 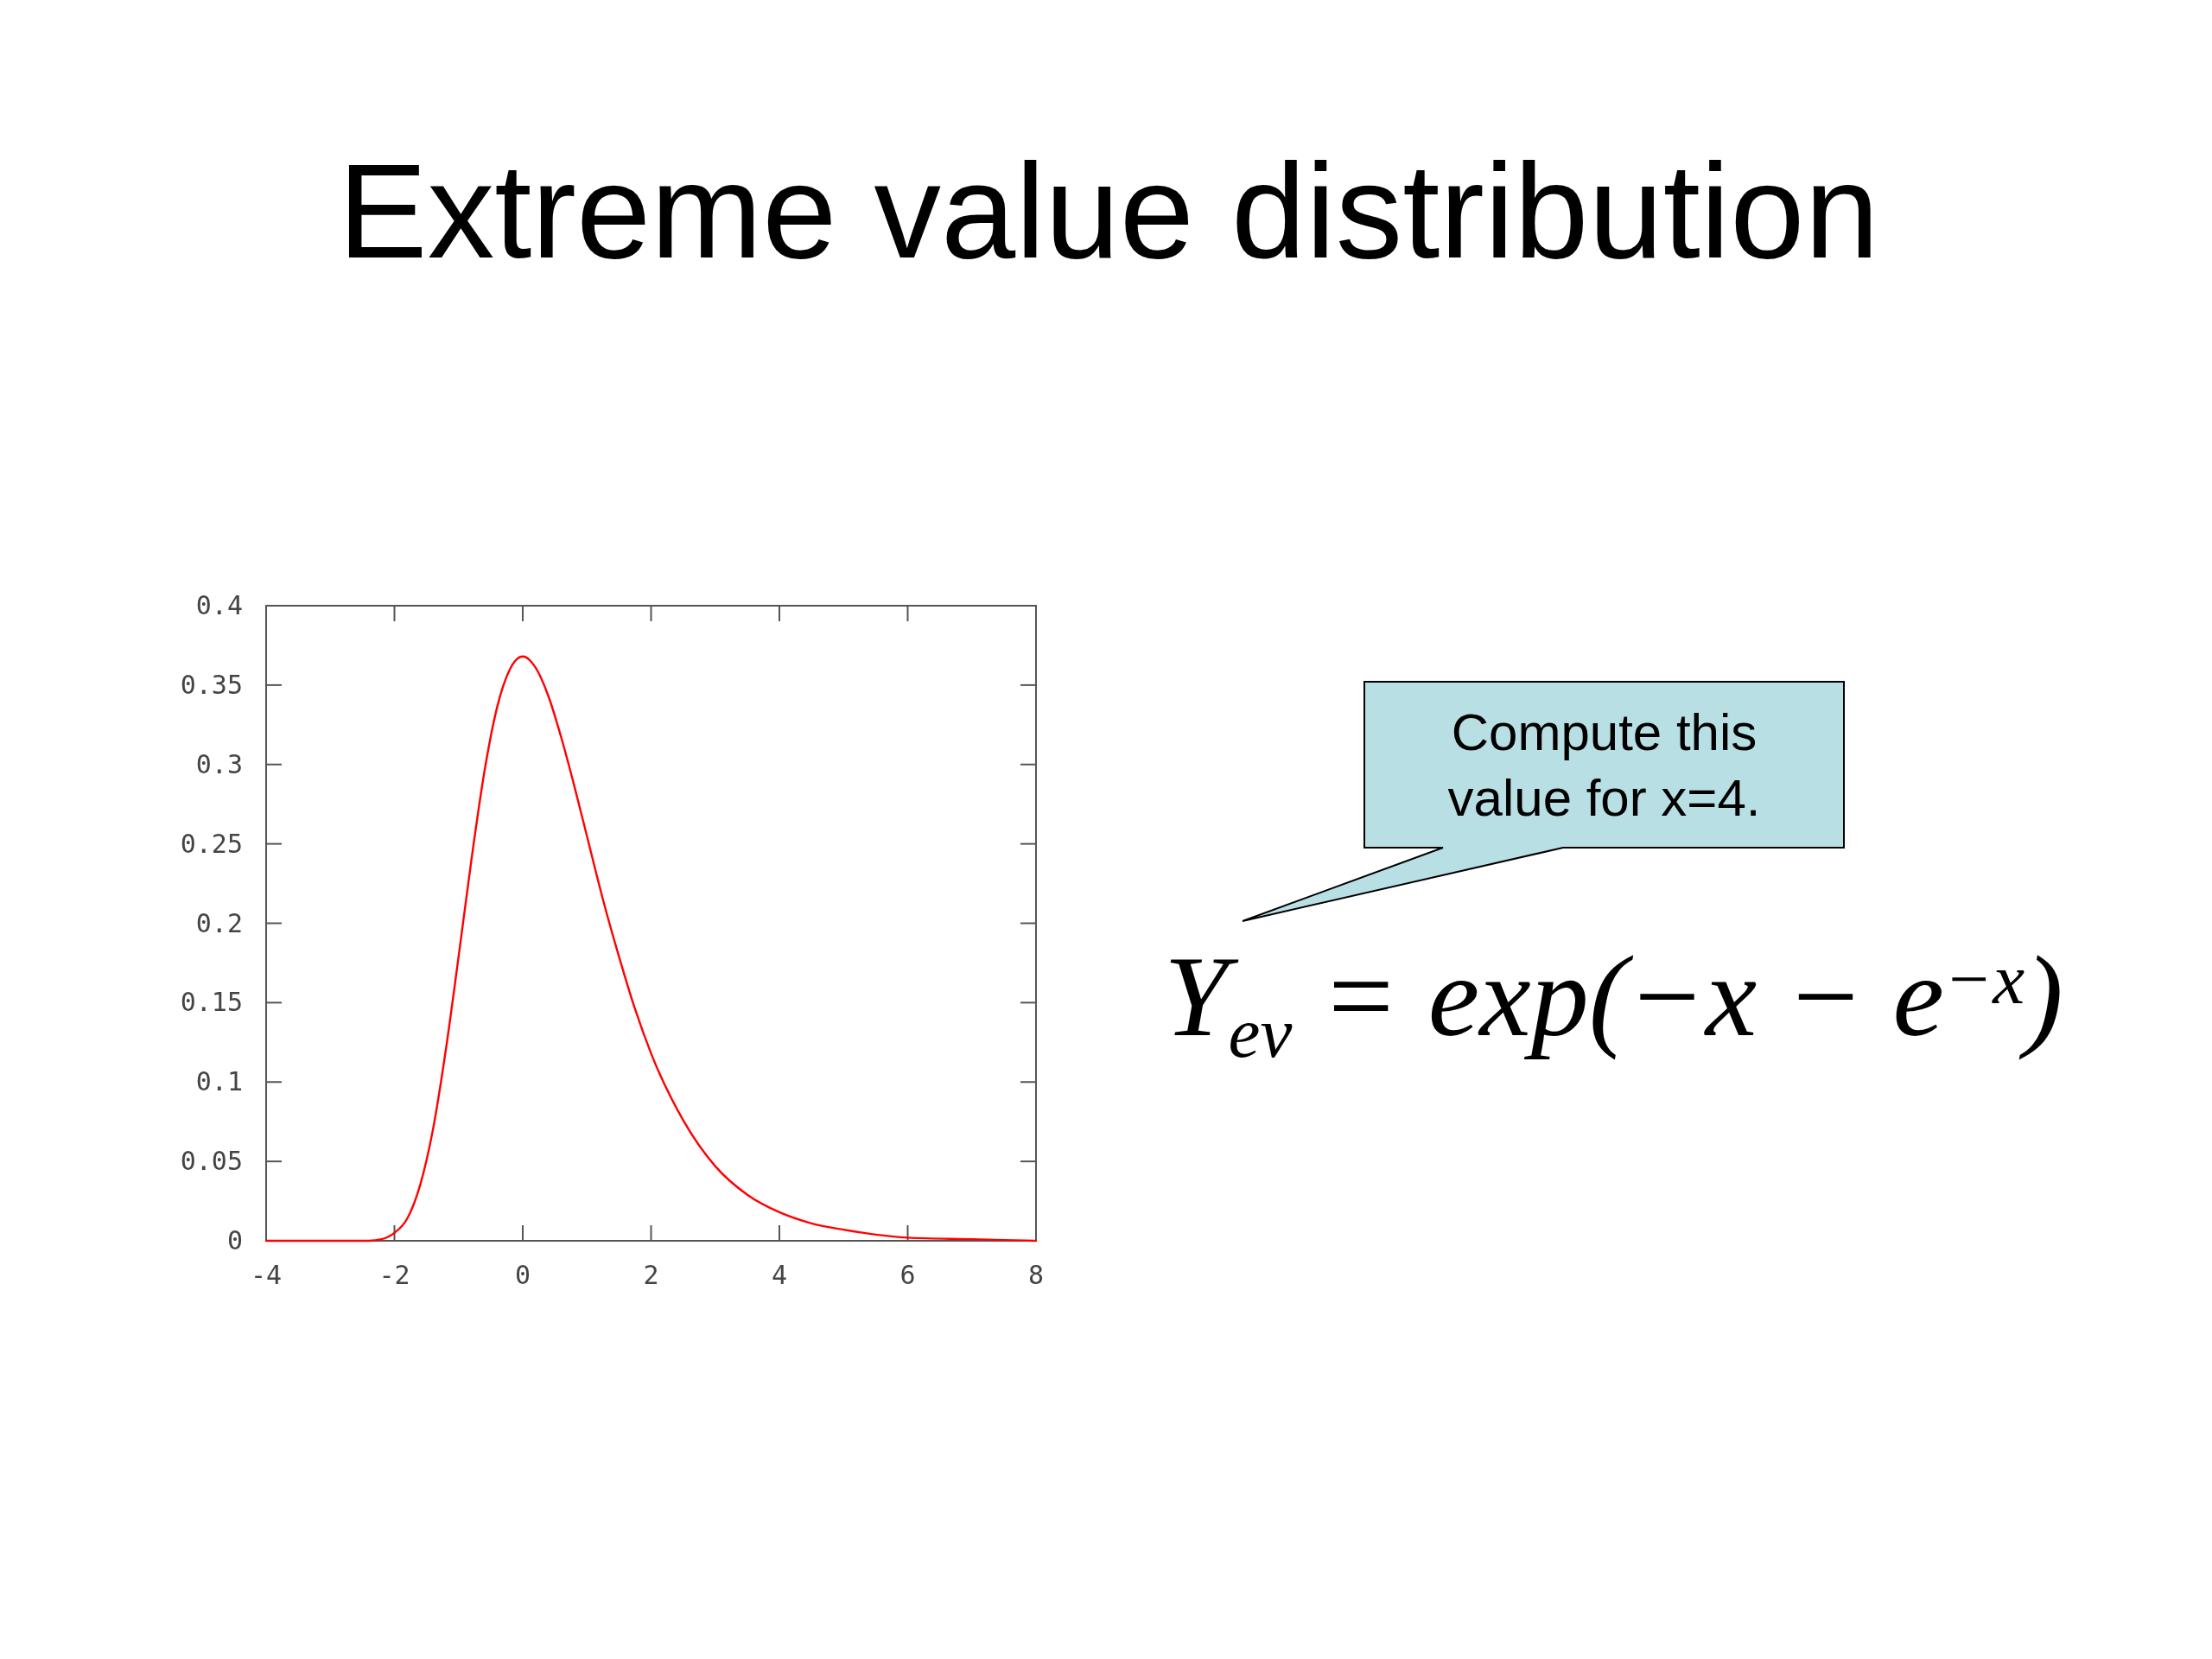 What do you see at coordinates (219, 1081) in the screenshot?
I see `y-tick-label: 0.1` at bounding box center [219, 1081].